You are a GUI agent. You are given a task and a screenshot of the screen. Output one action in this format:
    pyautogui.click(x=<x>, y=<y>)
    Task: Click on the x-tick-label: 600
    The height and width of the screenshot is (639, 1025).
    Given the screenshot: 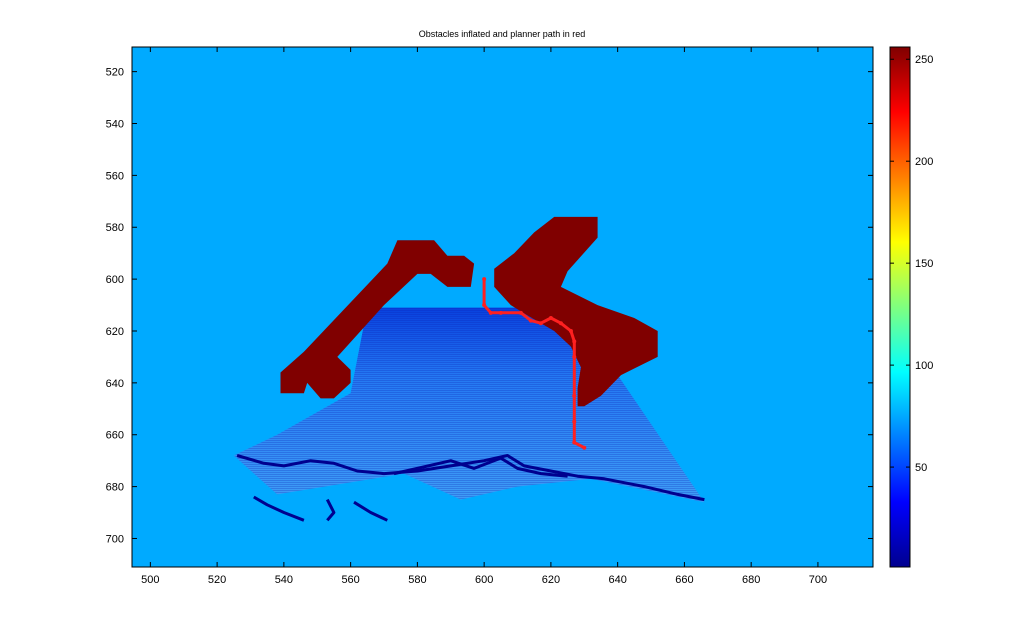 What is the action you would take?
    pyautogui.click(x=484, y=580)
    